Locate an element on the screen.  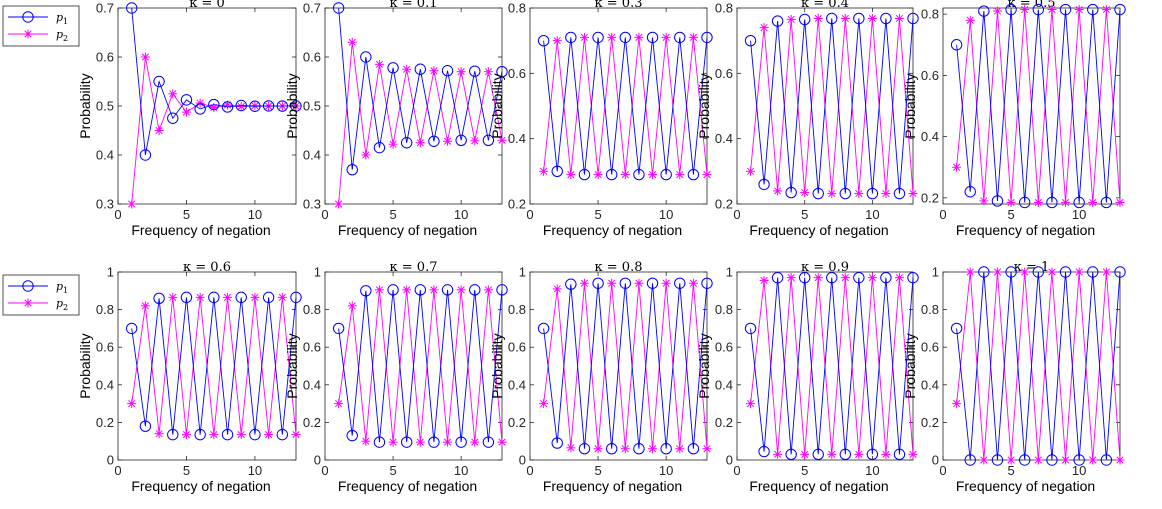
panel-title: κ = 0.8 is located at coordinates (619, 267).